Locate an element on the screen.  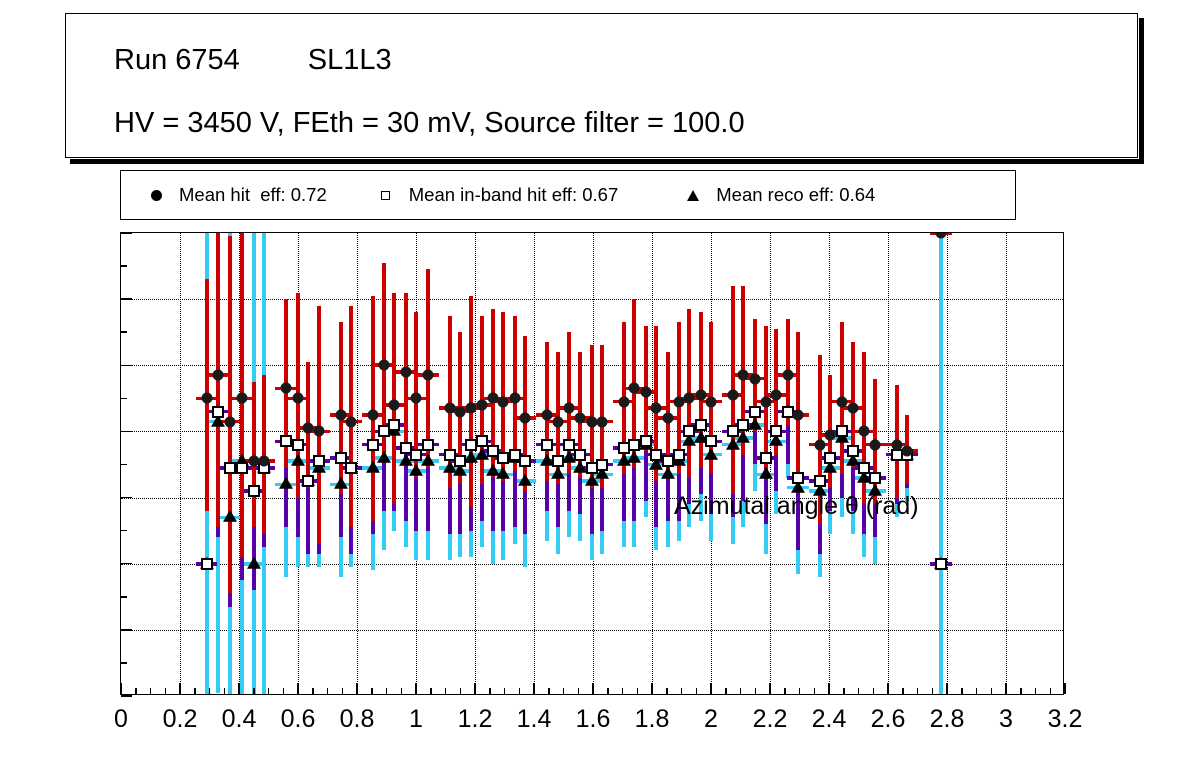
title-chamber-label: SL1L3 is located at coordinates (349, 60).